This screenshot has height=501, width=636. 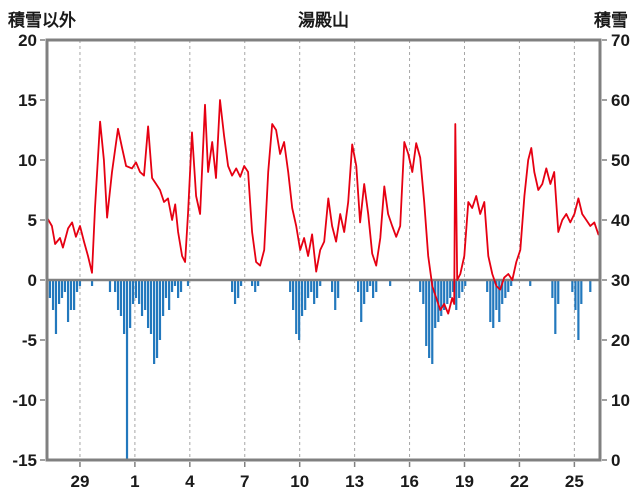 What do you see at coordinates (615, 460) in the screenshot?
I see `right-axis-tick-label: 0` at bounding box center [615, 460].